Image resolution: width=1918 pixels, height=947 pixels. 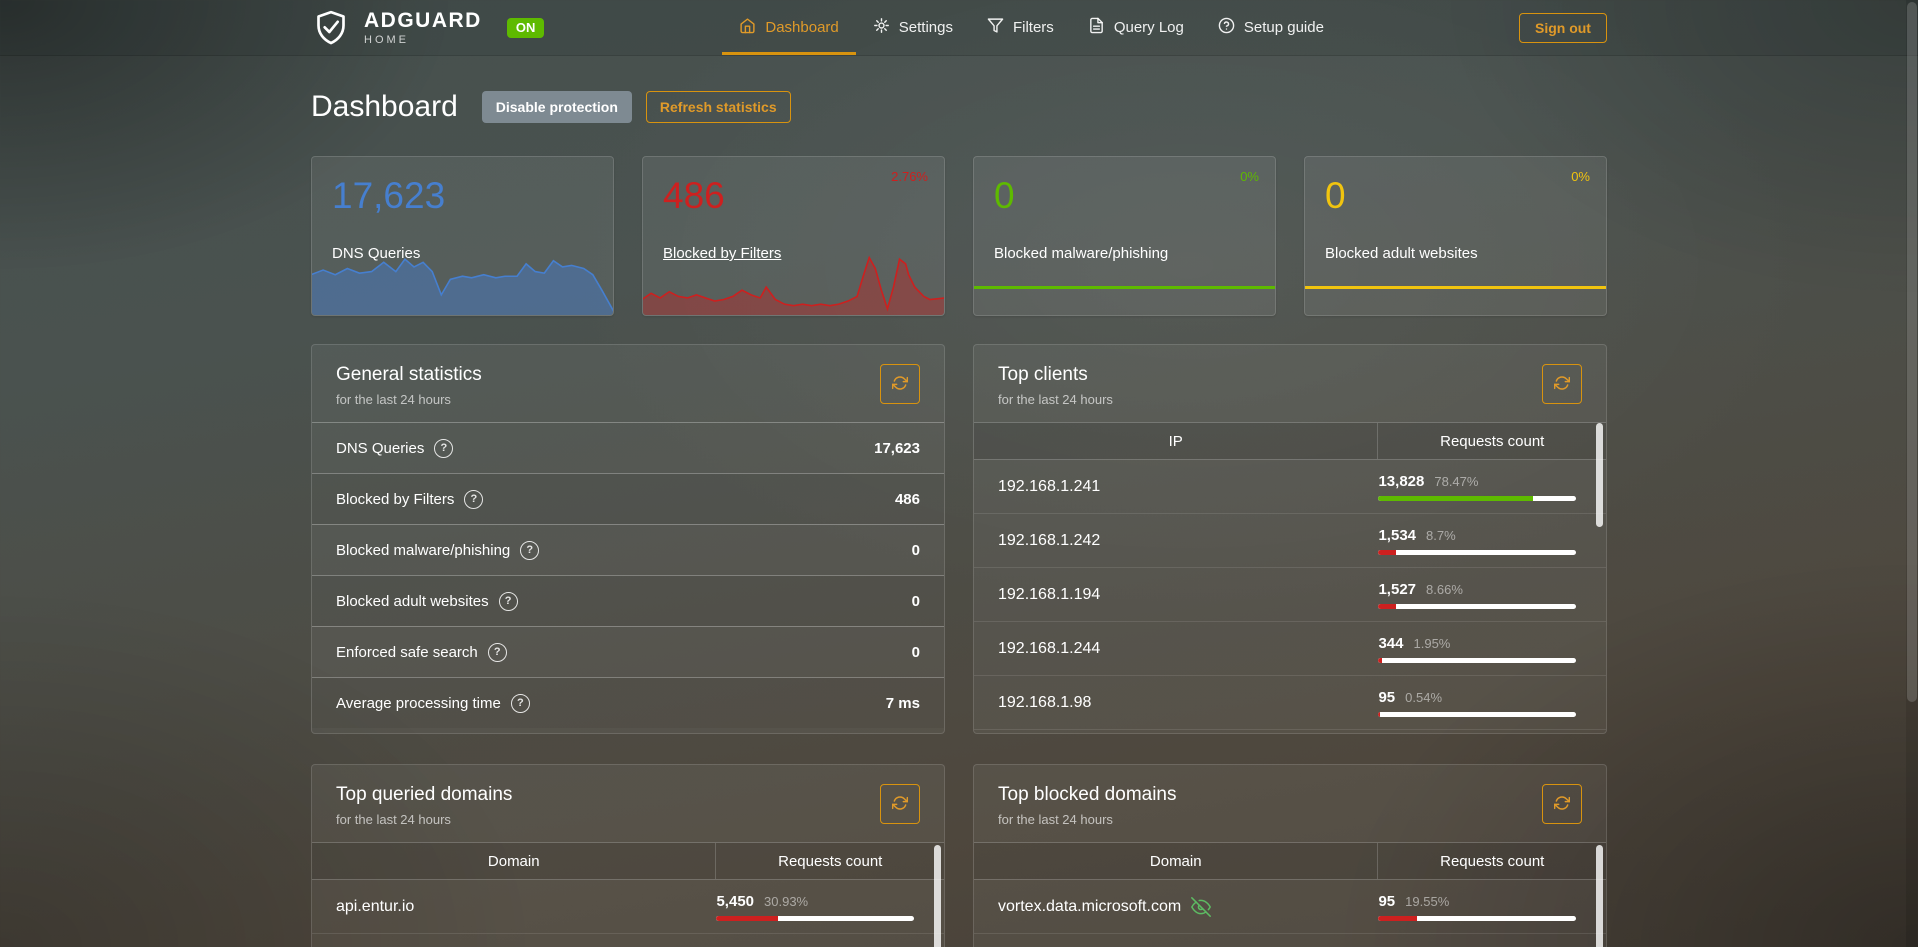 I want to click on nav-label: Filters, so click(x=1033, y=27).